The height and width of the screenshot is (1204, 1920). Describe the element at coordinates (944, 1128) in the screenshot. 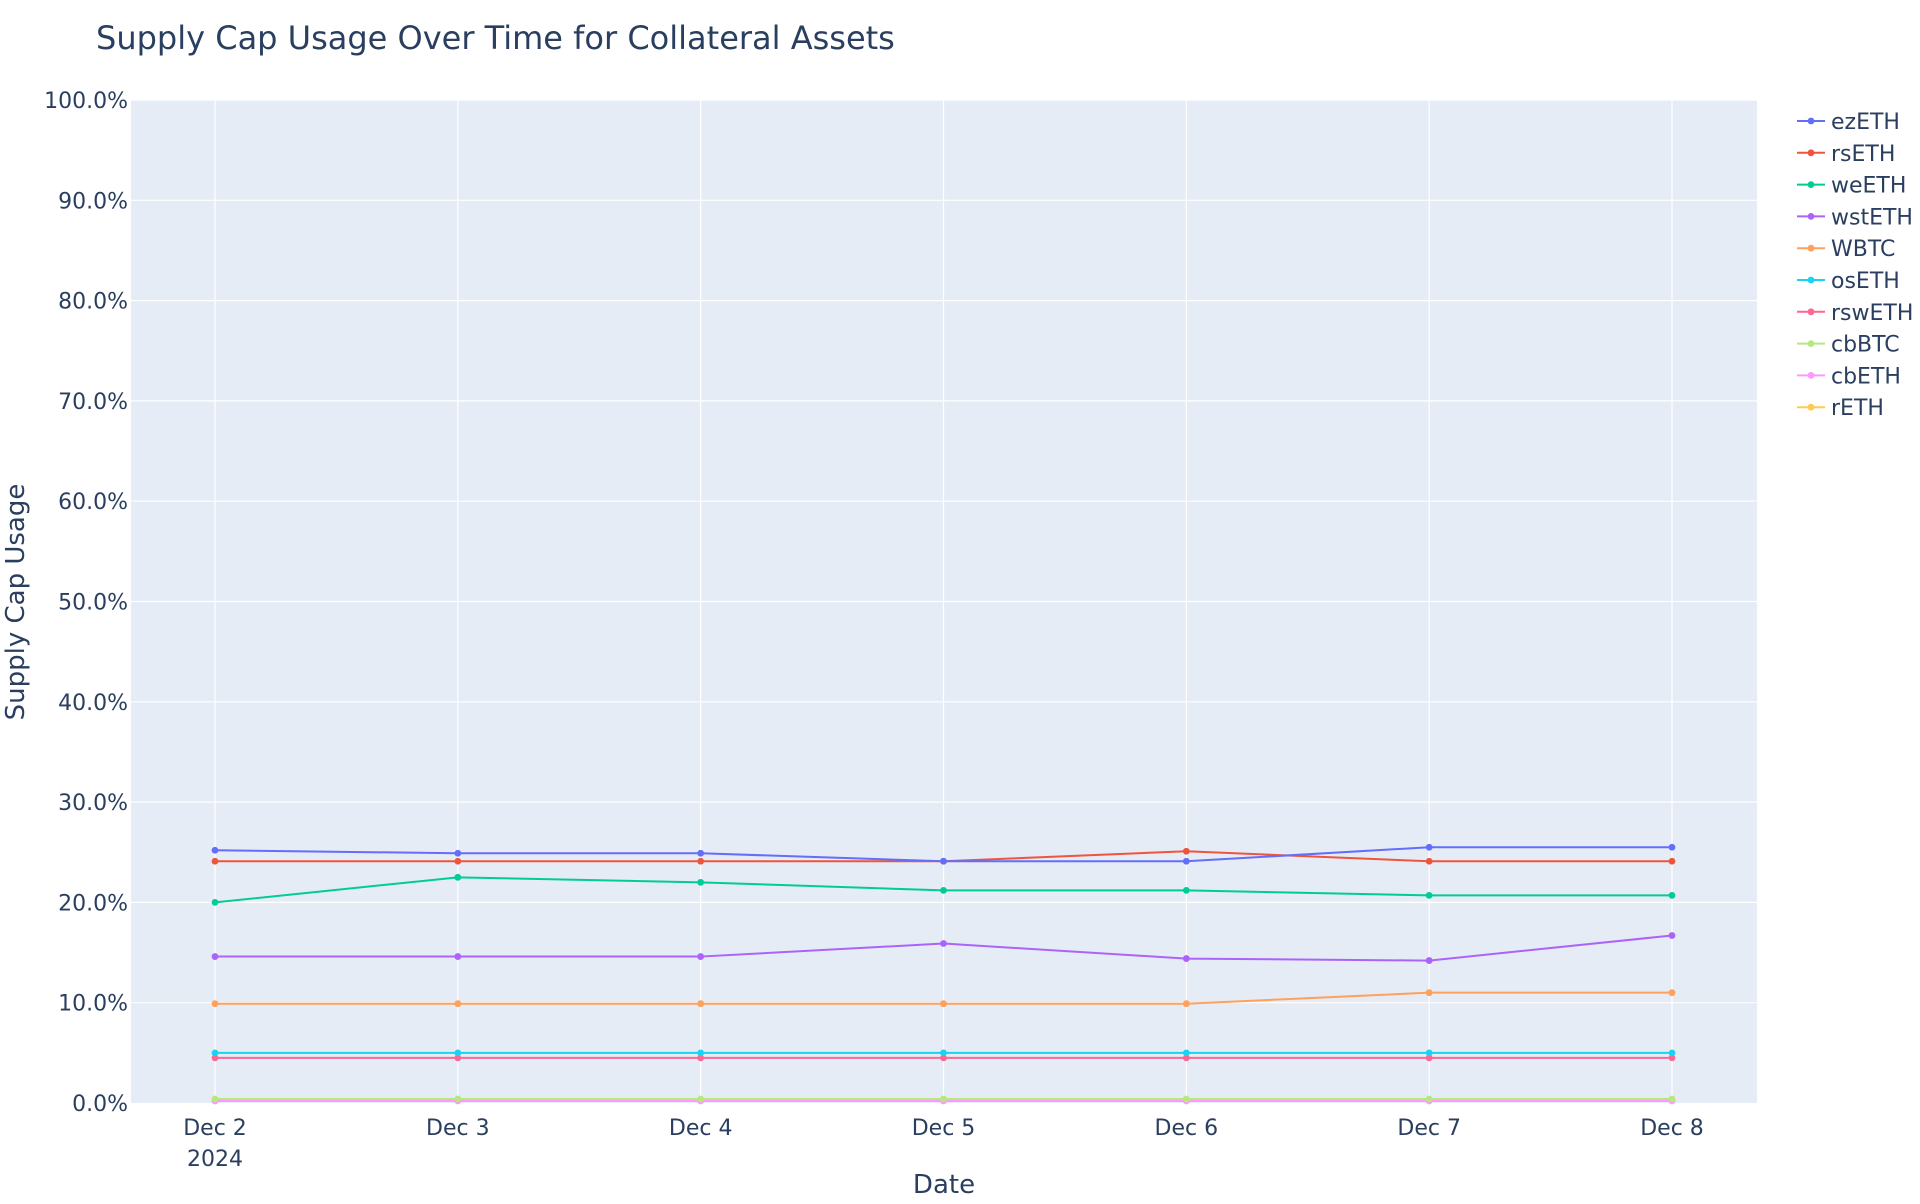

I see `x-tick-label: Dec 5` at that location.